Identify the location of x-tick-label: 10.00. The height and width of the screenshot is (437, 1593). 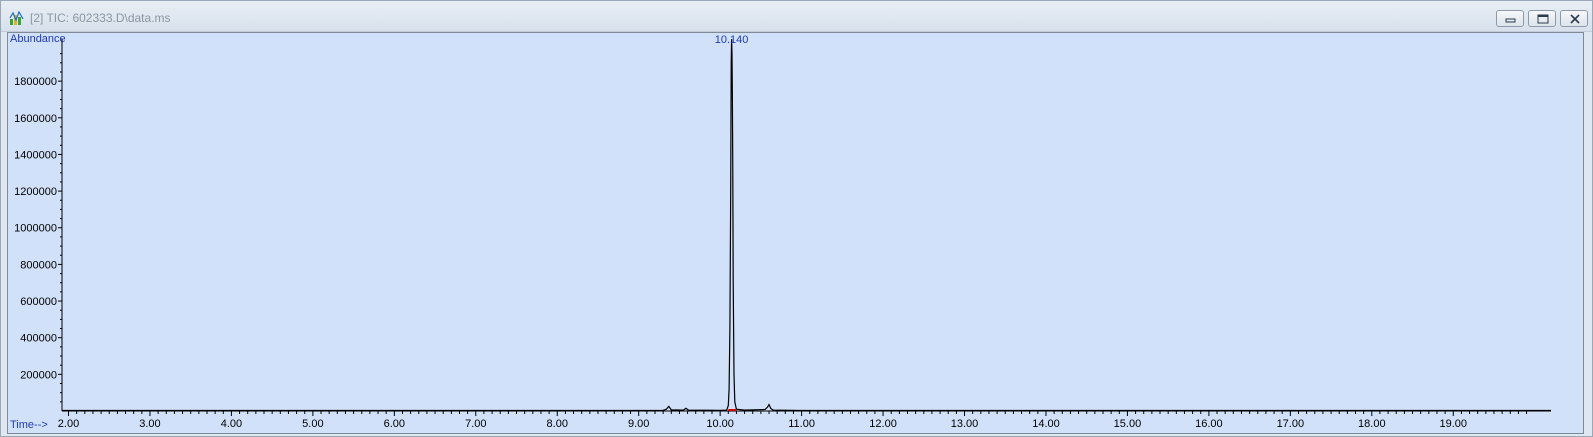
(720, 424).